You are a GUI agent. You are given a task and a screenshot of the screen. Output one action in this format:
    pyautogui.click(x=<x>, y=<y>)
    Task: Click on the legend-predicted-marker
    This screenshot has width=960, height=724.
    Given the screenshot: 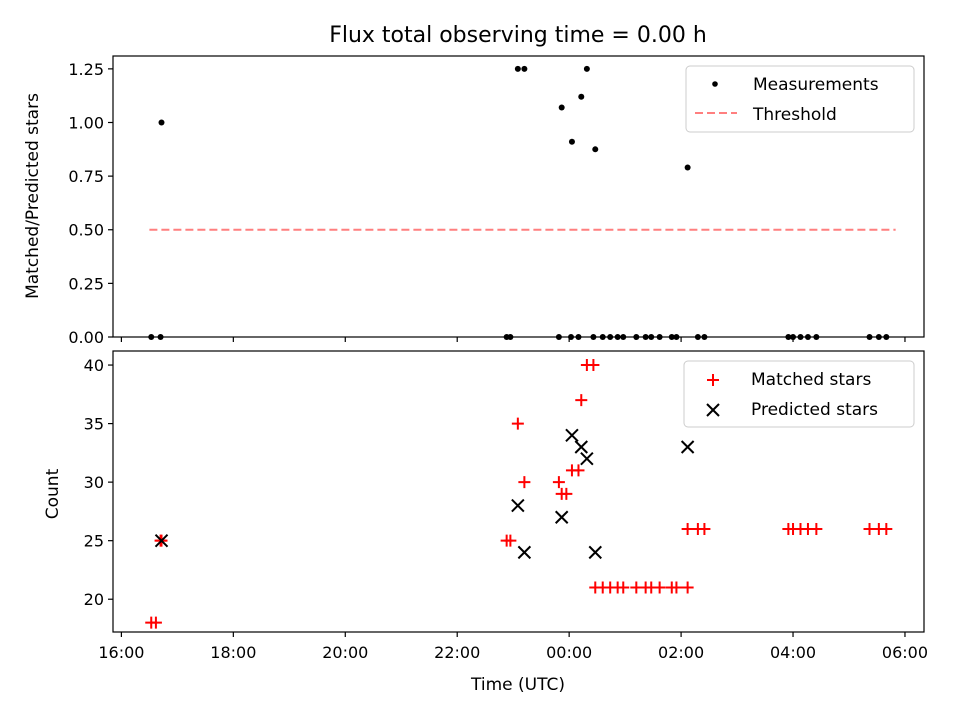 What is the action you would take?
    pyautogui.click(x=713, y=410)
    